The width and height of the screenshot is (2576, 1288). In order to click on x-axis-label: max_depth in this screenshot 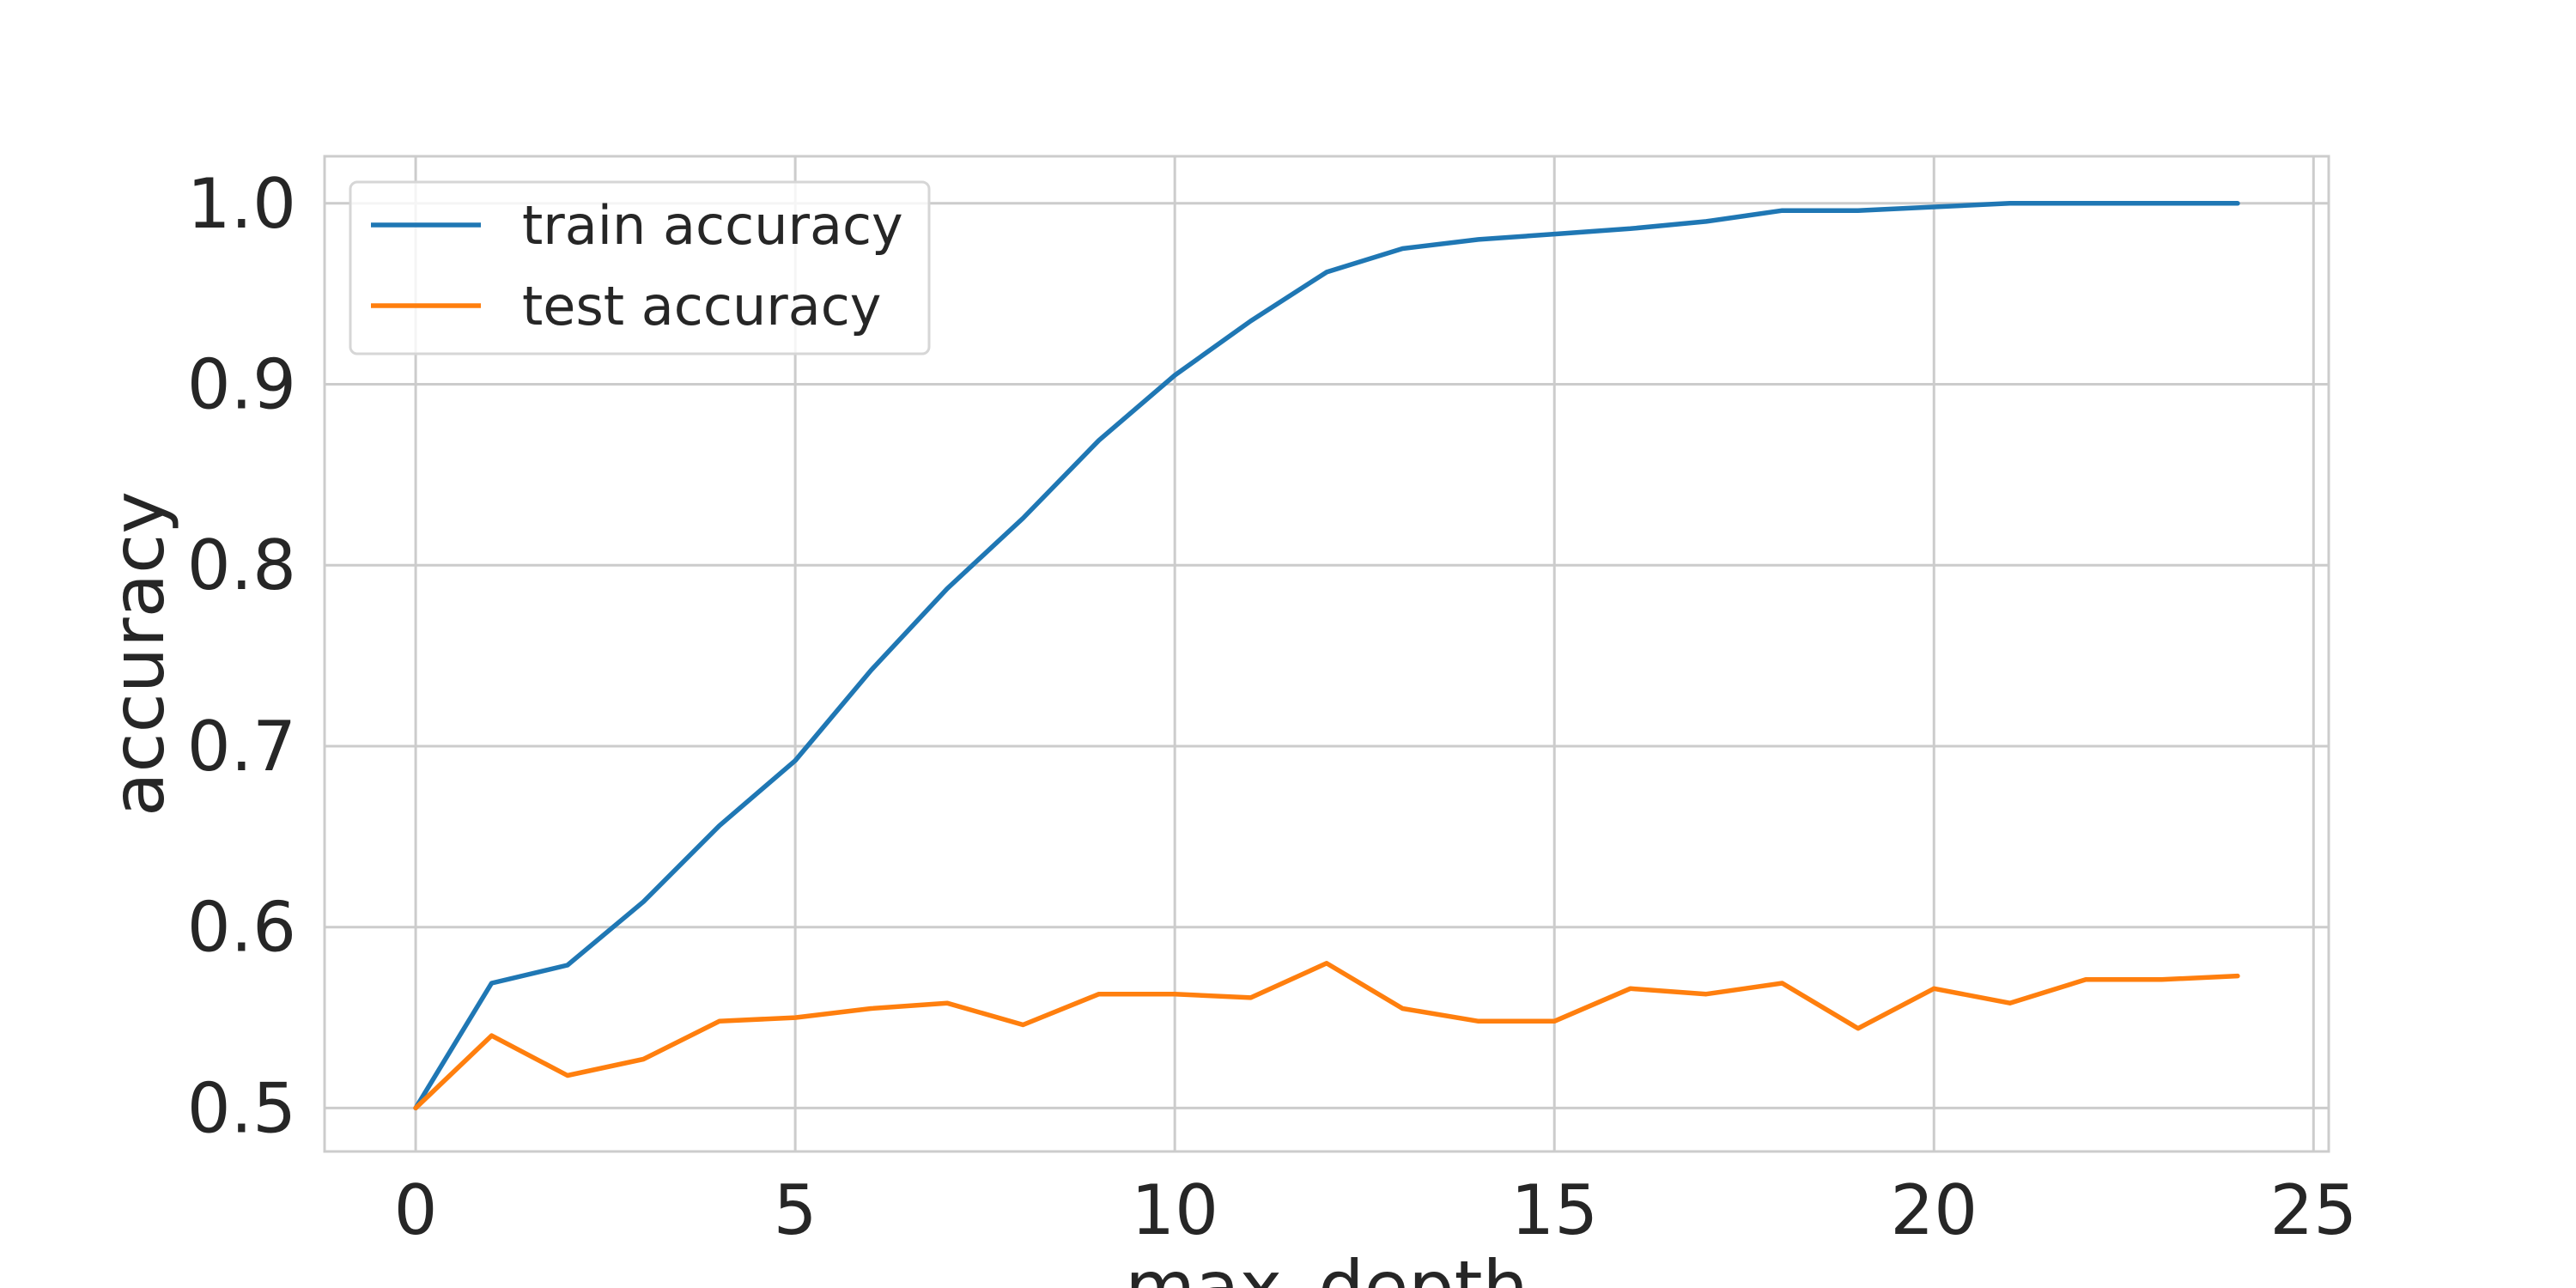, I will do `click(1327, 1266)`.